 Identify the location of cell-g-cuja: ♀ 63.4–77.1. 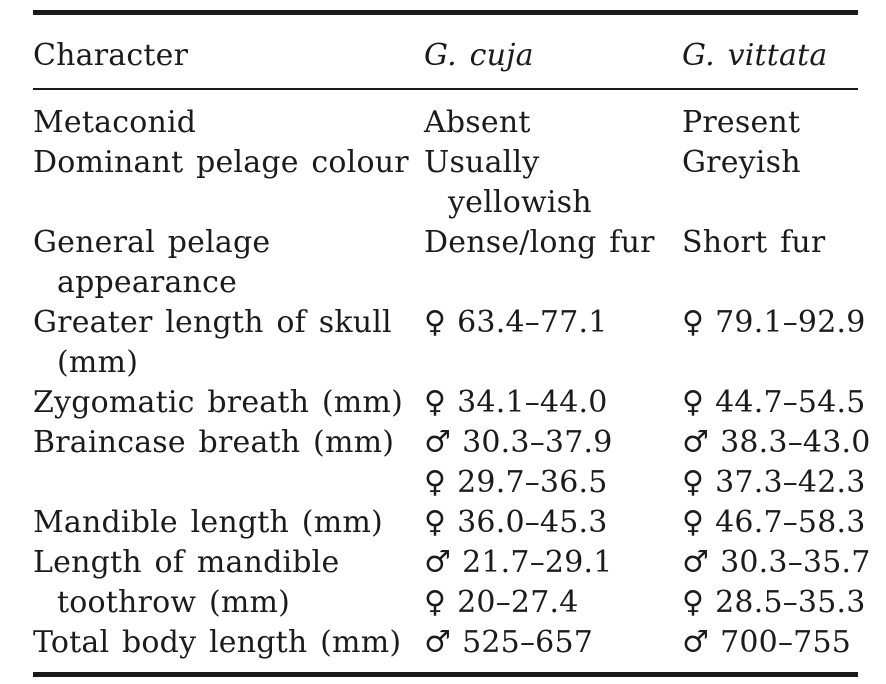
(553, 323).